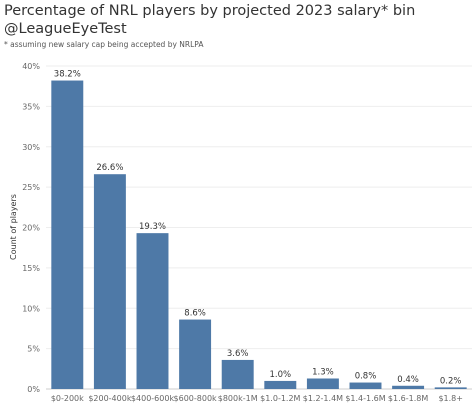 This screenshot has height=409, width=474. What do you see at coordinates (365, 398) in the screenshot?
I see `x-tick-label: $1.4-1.6M` at bounding box center [365, 398].